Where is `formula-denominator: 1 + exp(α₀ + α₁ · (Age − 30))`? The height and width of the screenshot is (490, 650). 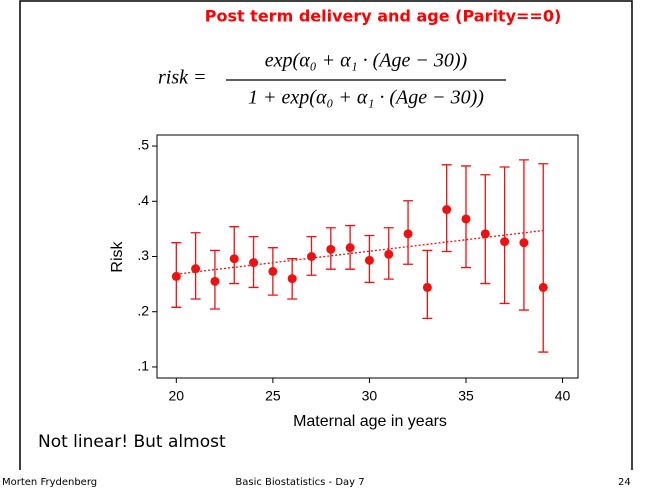 formula-denominator: 1 + exp(α₀ + α₁ · (Age − 30)) is located at coordinates (366, 98).